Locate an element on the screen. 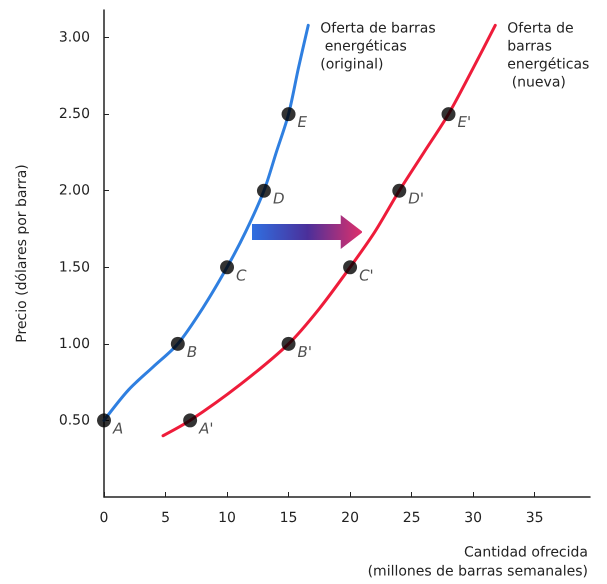 This screenshot has height=584, width=607. annotation: D' is located at coordinates (416, 199).